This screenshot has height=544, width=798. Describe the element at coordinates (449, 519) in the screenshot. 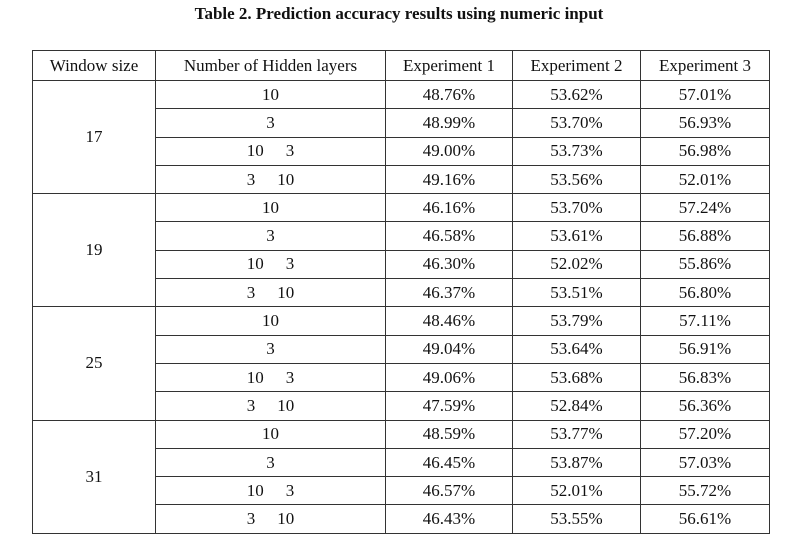

I see `experiment-1-cell: 46.43%` at that location.